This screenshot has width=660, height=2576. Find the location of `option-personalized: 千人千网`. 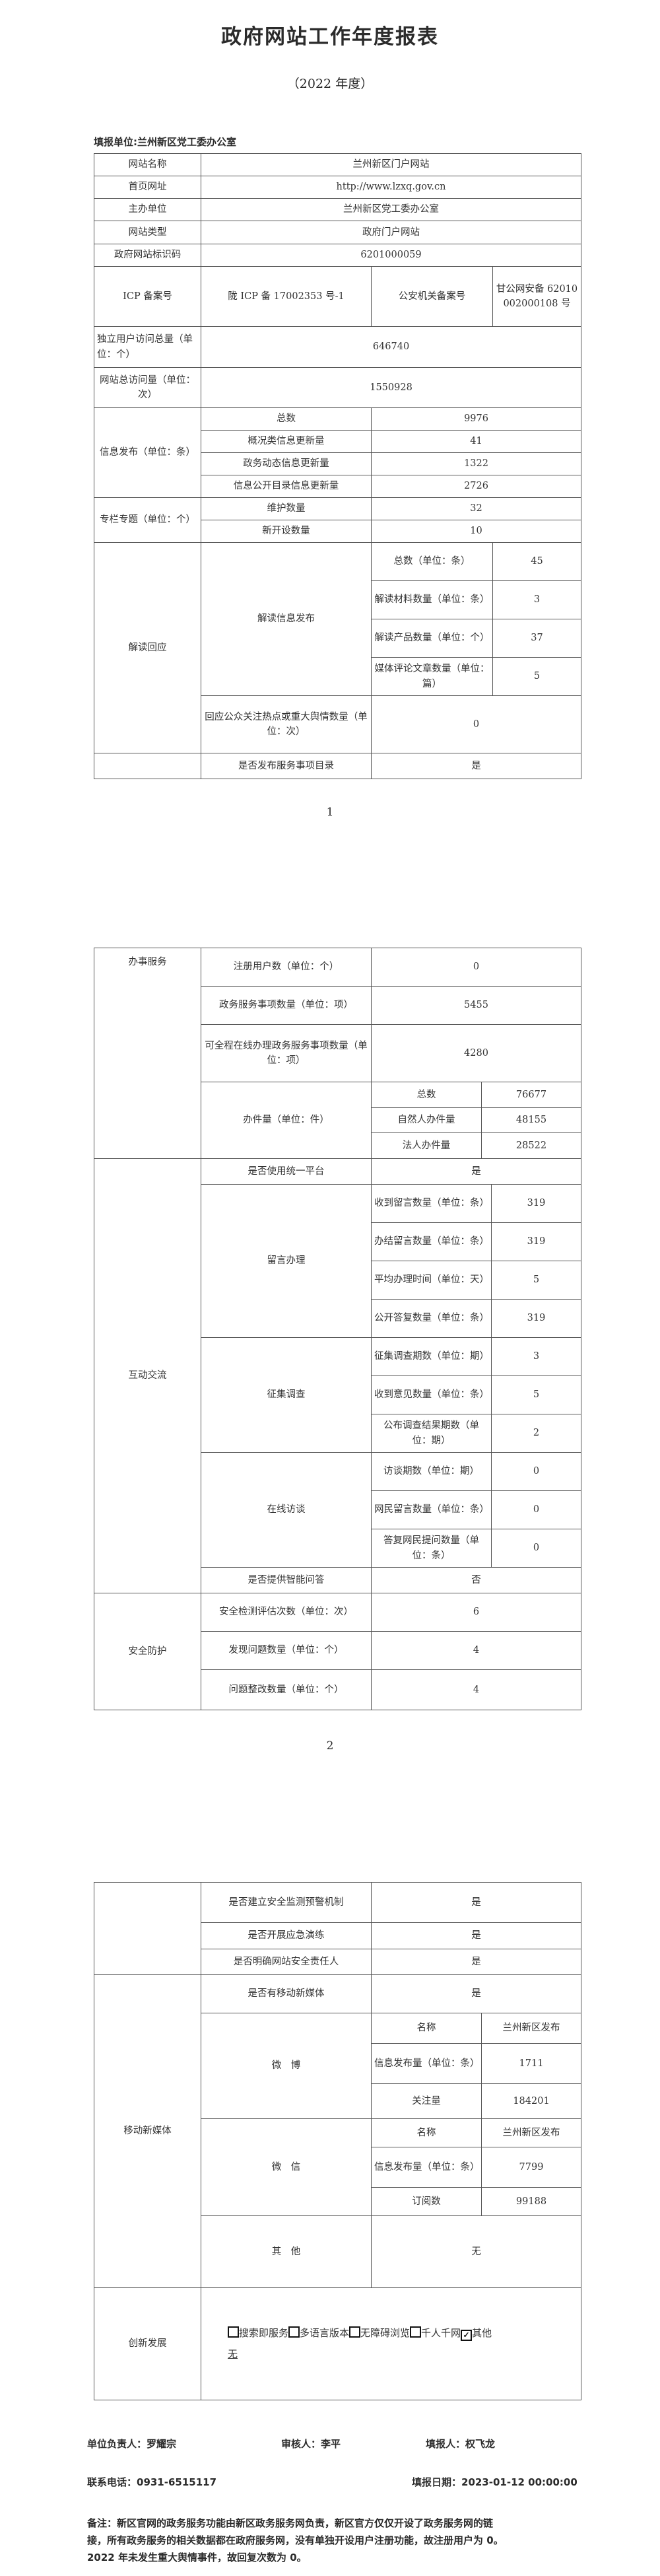

option-personalized: 千人千网 is located at coordinates (436, 2332).